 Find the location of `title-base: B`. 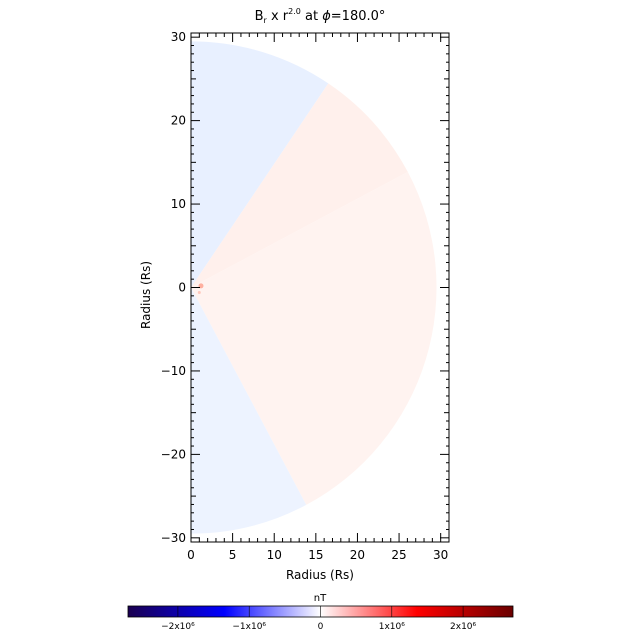

title-base: B is located at coordinates (259, 16).